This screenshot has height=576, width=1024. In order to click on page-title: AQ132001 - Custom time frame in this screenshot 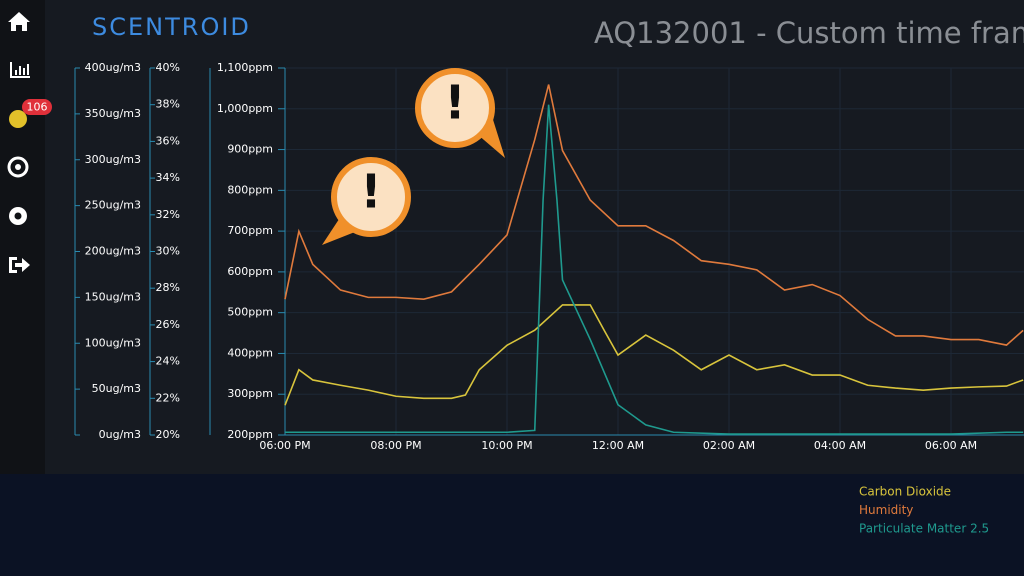, I will do `click(809, 33)`.